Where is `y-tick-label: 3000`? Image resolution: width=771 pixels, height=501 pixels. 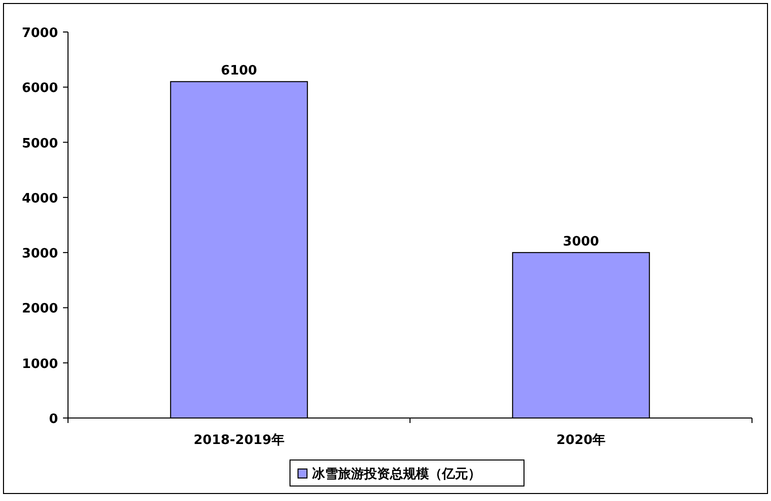 y-tick-label: 3000 is located at coordinates (40, 254).